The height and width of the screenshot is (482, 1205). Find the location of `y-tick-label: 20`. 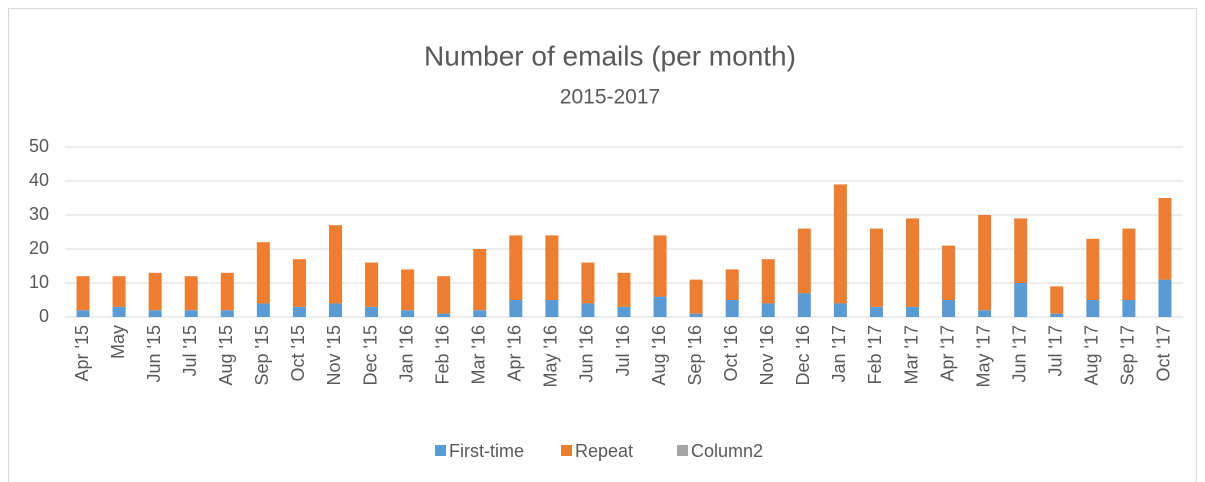

y-tick-label: 20 is located at coordinates (39, 248).